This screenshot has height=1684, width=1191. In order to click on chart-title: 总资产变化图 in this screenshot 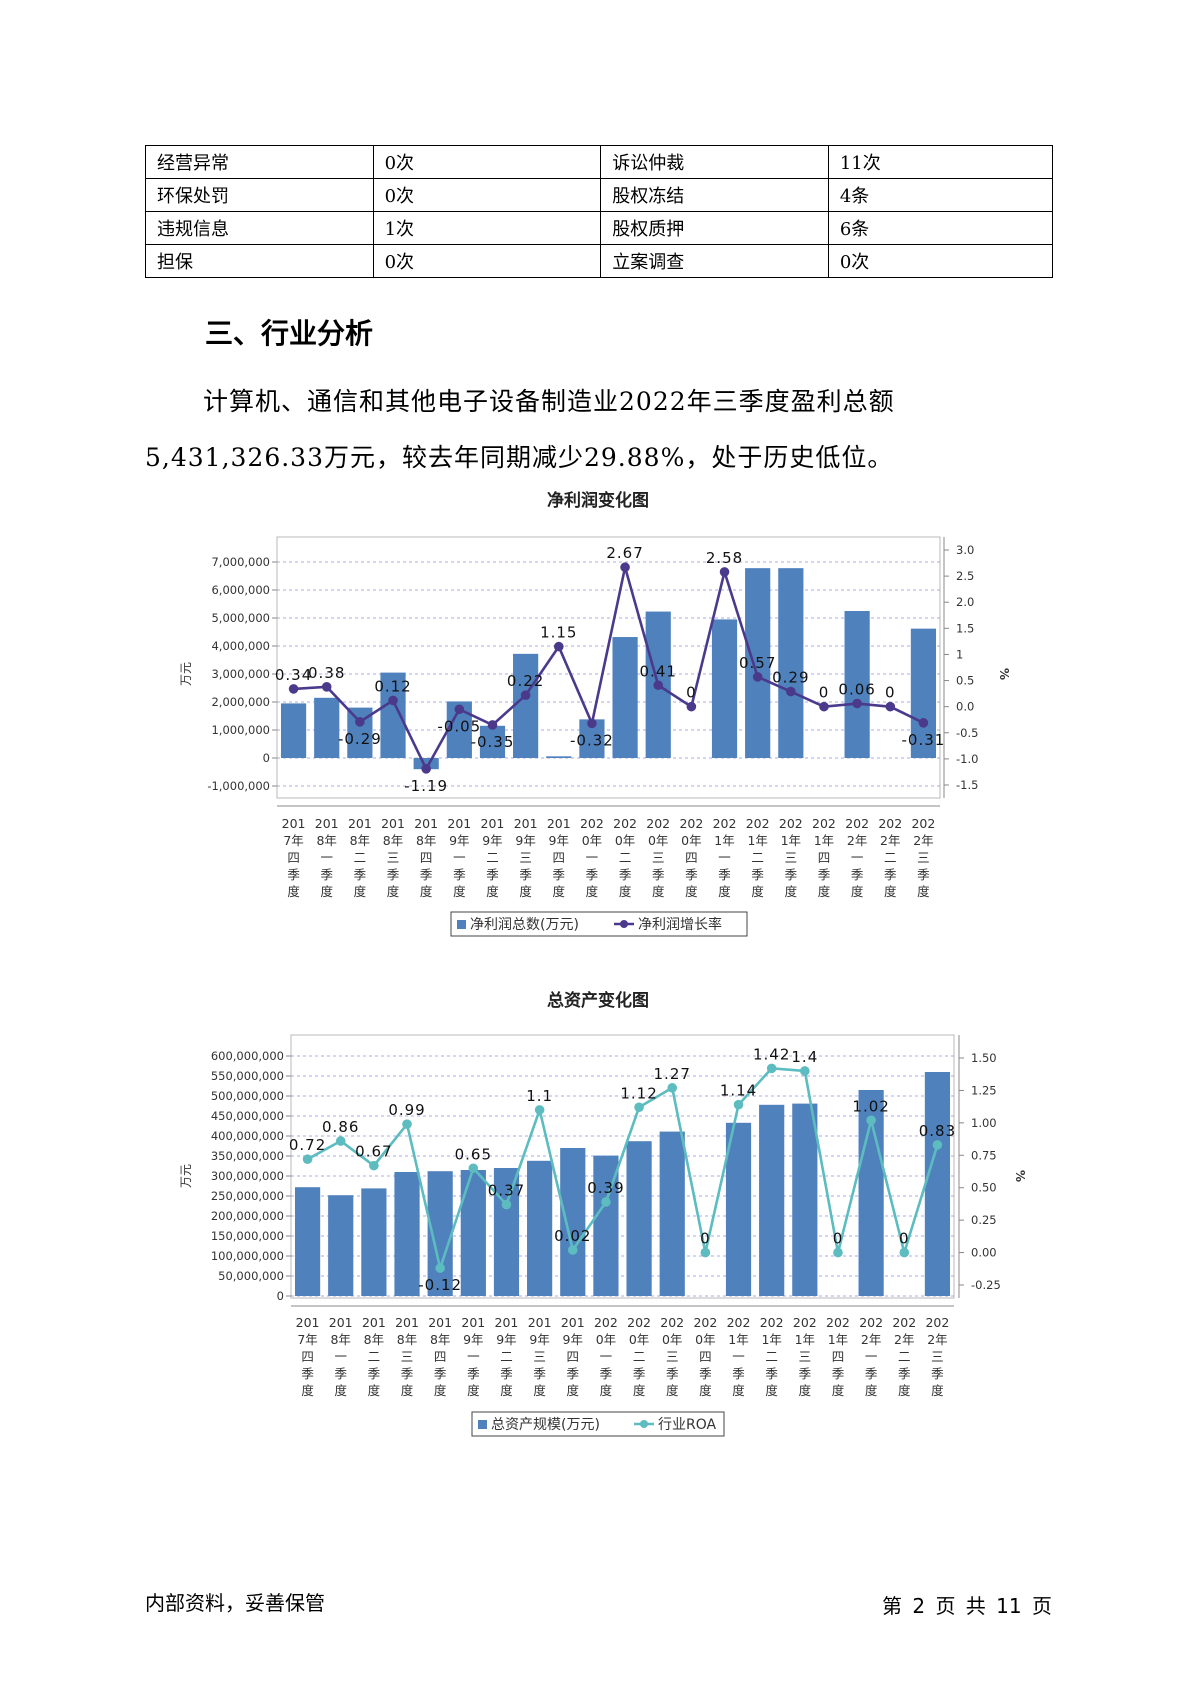, I will do `click(598, 1000)`.